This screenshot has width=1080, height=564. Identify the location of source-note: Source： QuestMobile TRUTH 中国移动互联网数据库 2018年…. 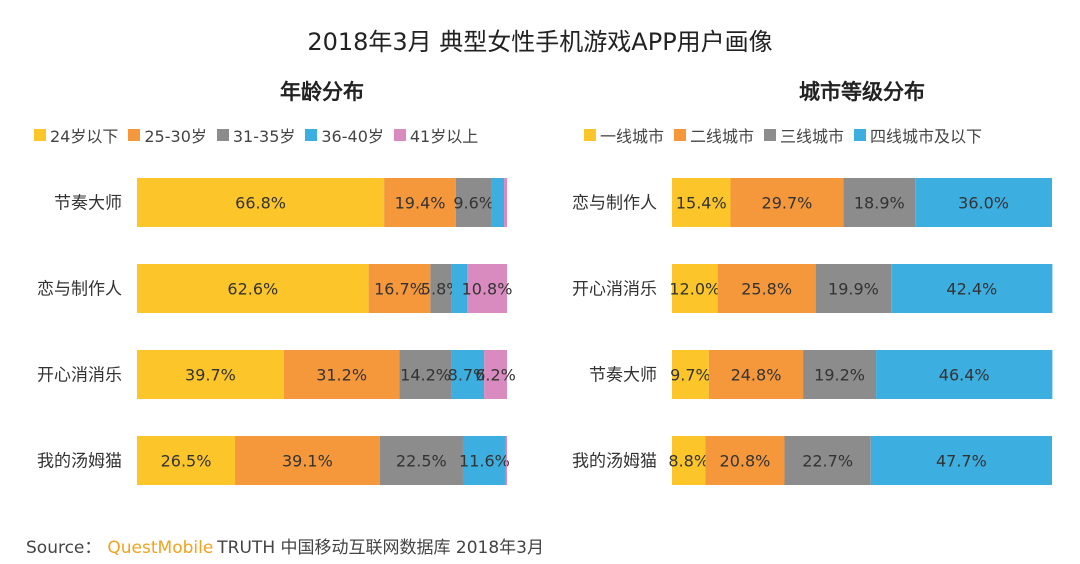
(285, 545).